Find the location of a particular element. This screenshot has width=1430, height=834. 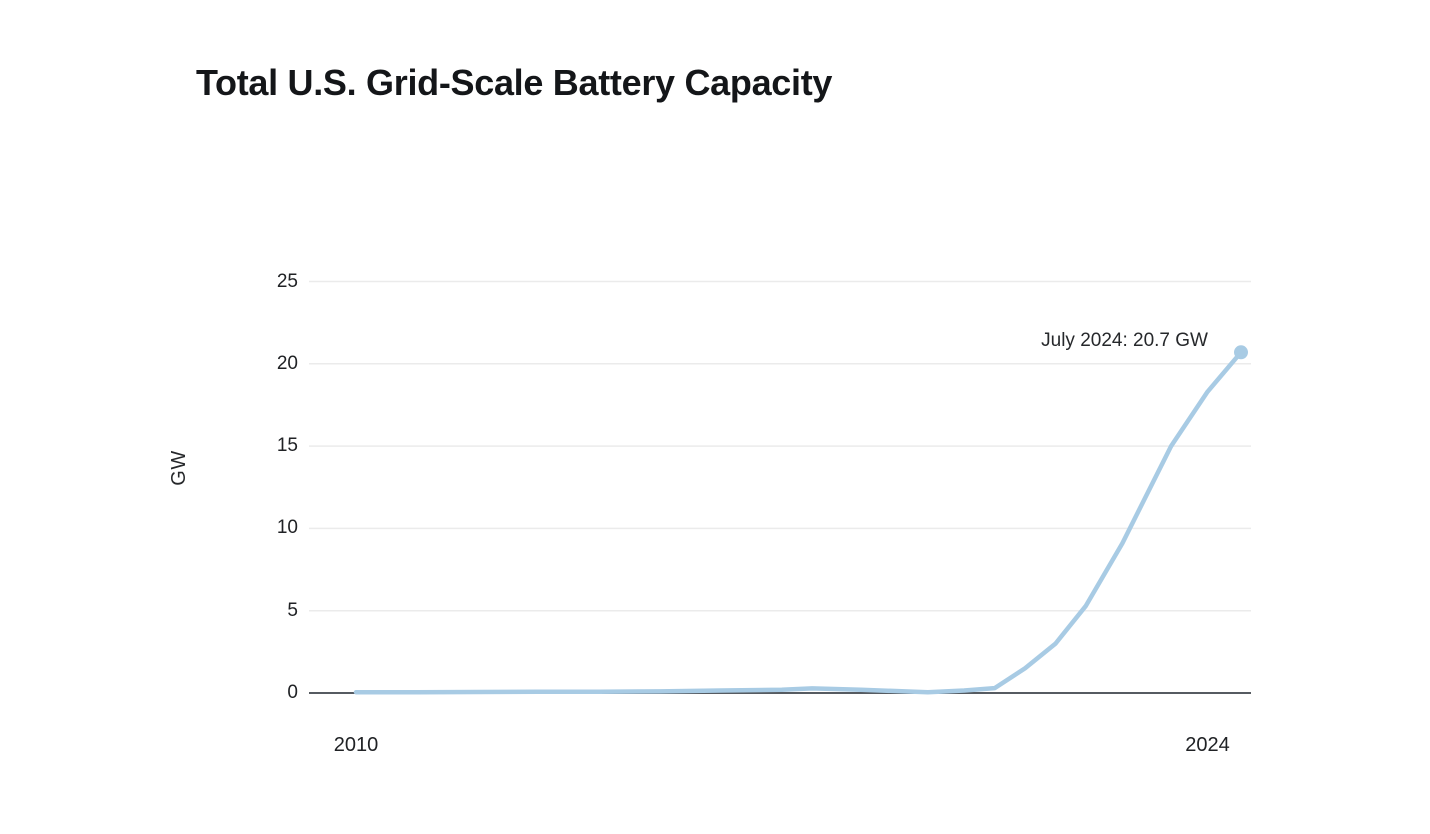

annotation-latest-value: July 2024: 20.7 GW is located at coordinates (1124, 340).